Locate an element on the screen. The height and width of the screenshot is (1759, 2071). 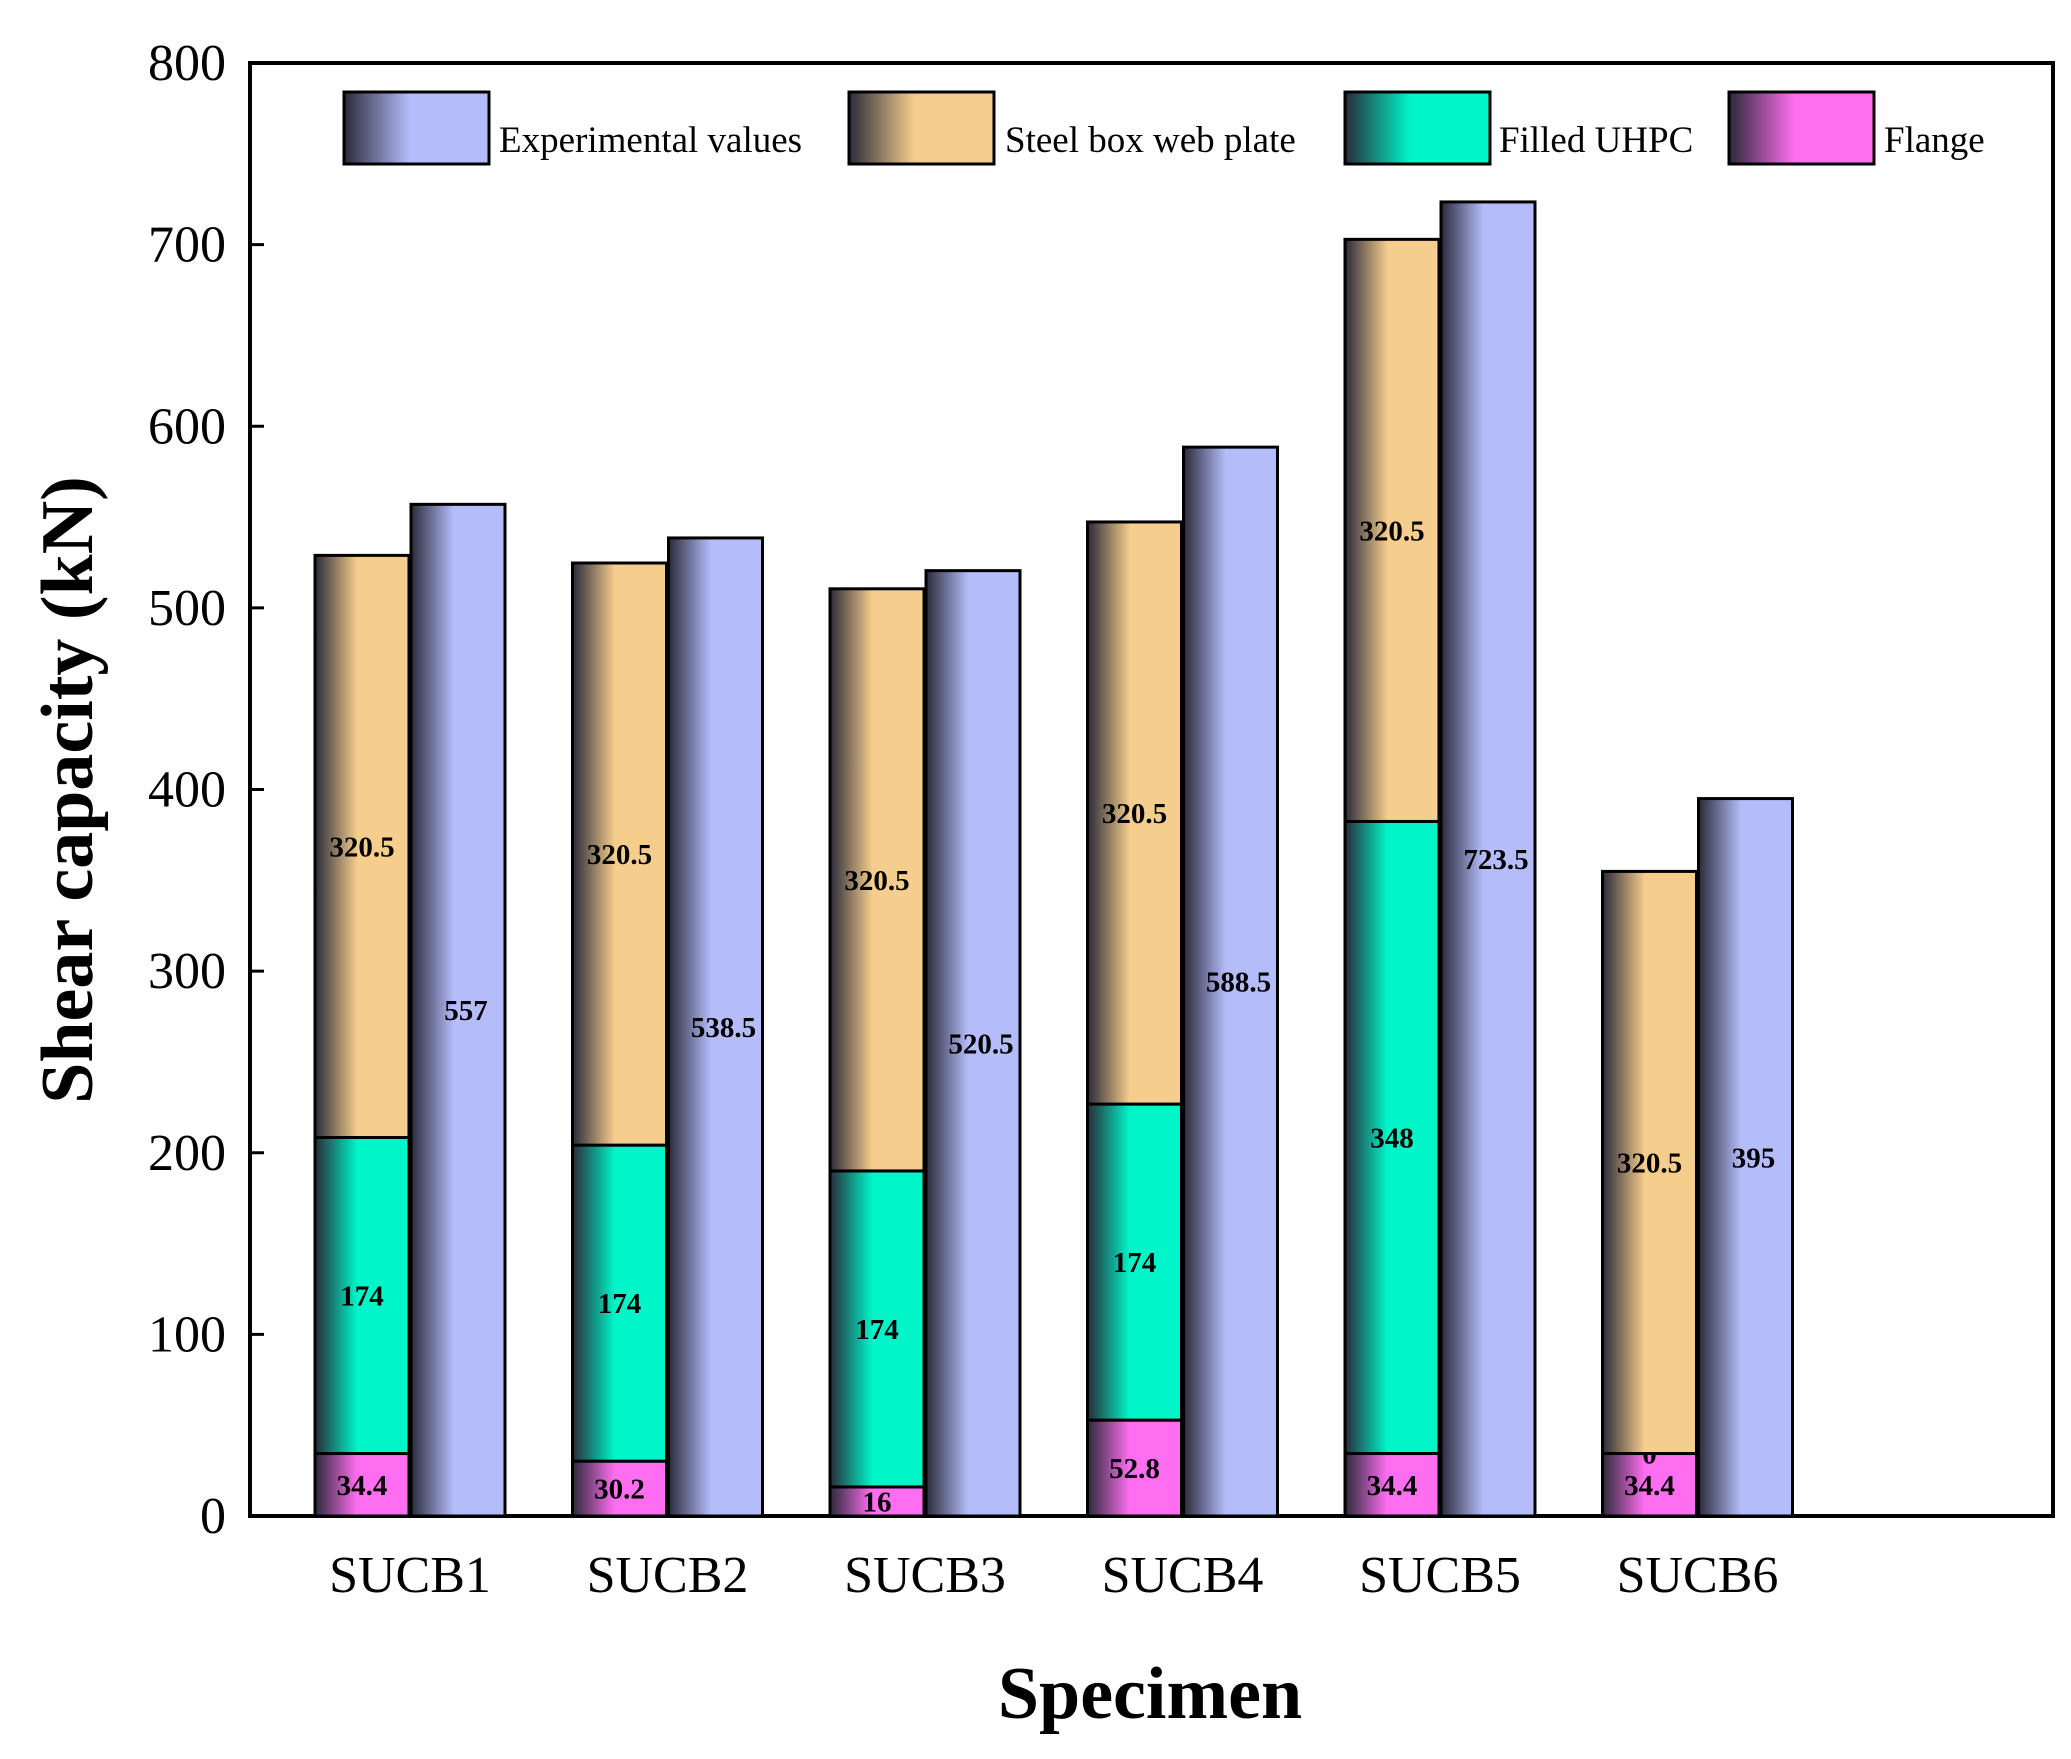
y-tick-label: 500 is located at coordinates (187, 608).